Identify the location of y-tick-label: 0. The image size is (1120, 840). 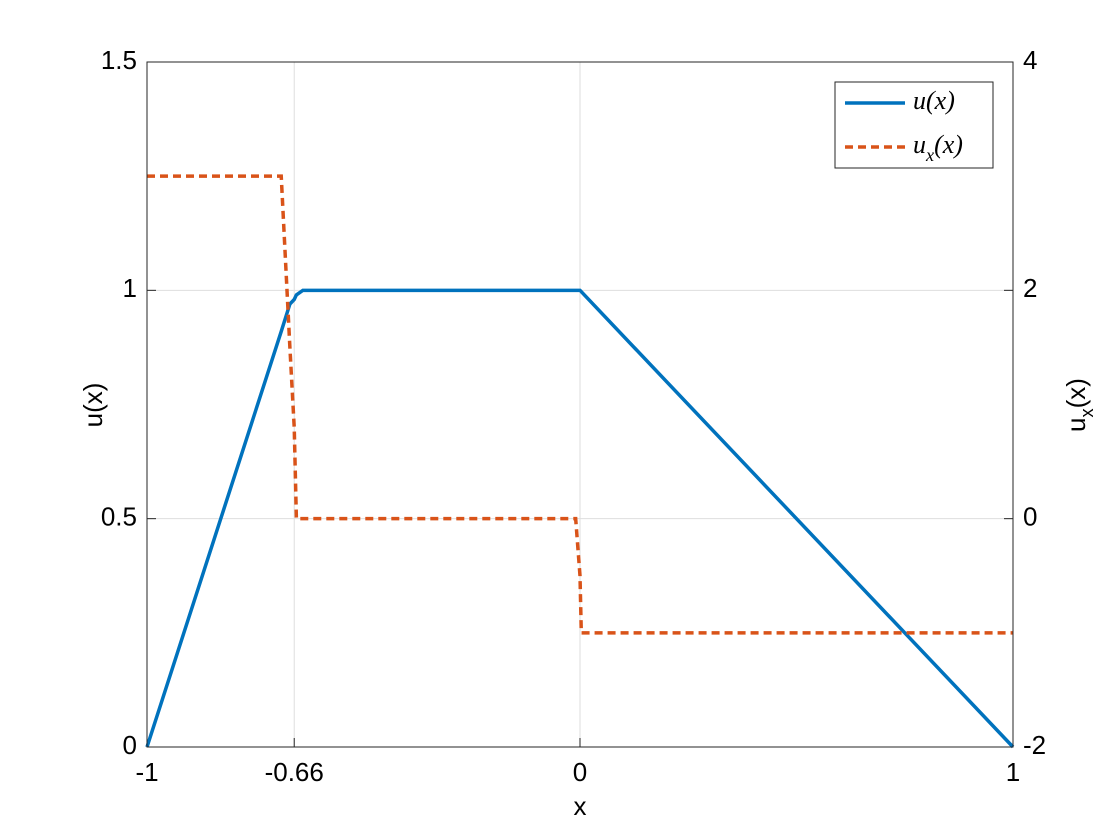
(130, 745).